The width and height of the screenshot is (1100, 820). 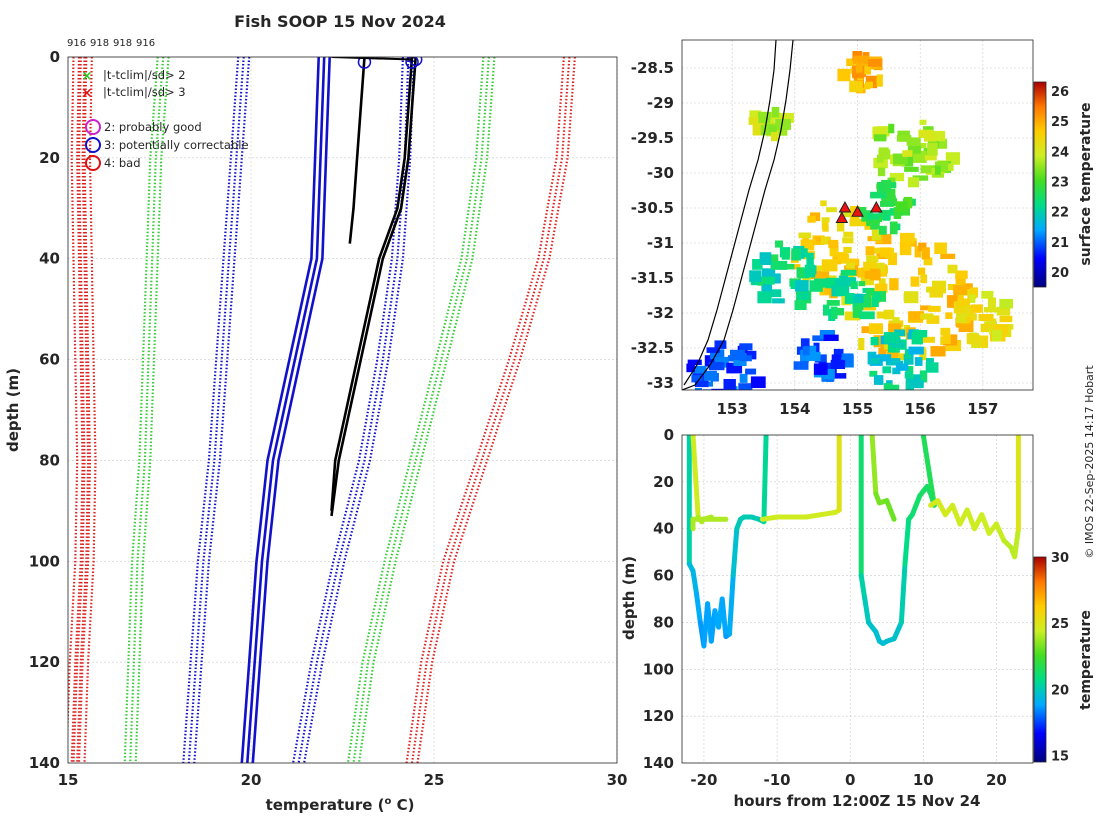 I want to click on profile-x-ticks: 15 20 25 30, so click(x=343, y=780).